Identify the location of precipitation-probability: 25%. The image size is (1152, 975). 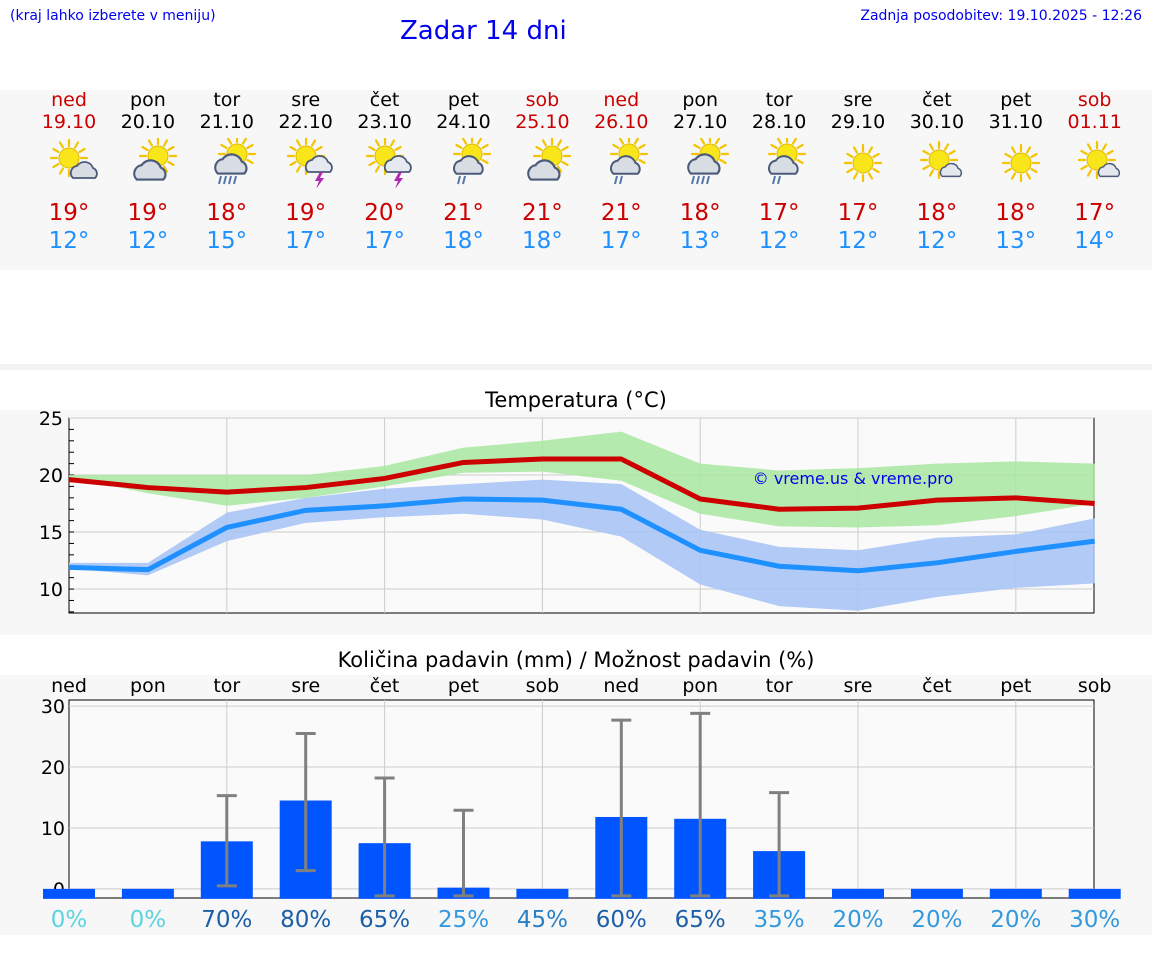
(463, 920).